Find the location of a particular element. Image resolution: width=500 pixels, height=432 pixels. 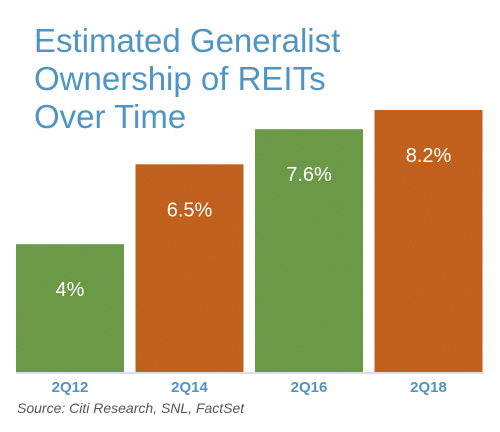

value-label-2q14: 6.5% is located at coordinates (190, 210).